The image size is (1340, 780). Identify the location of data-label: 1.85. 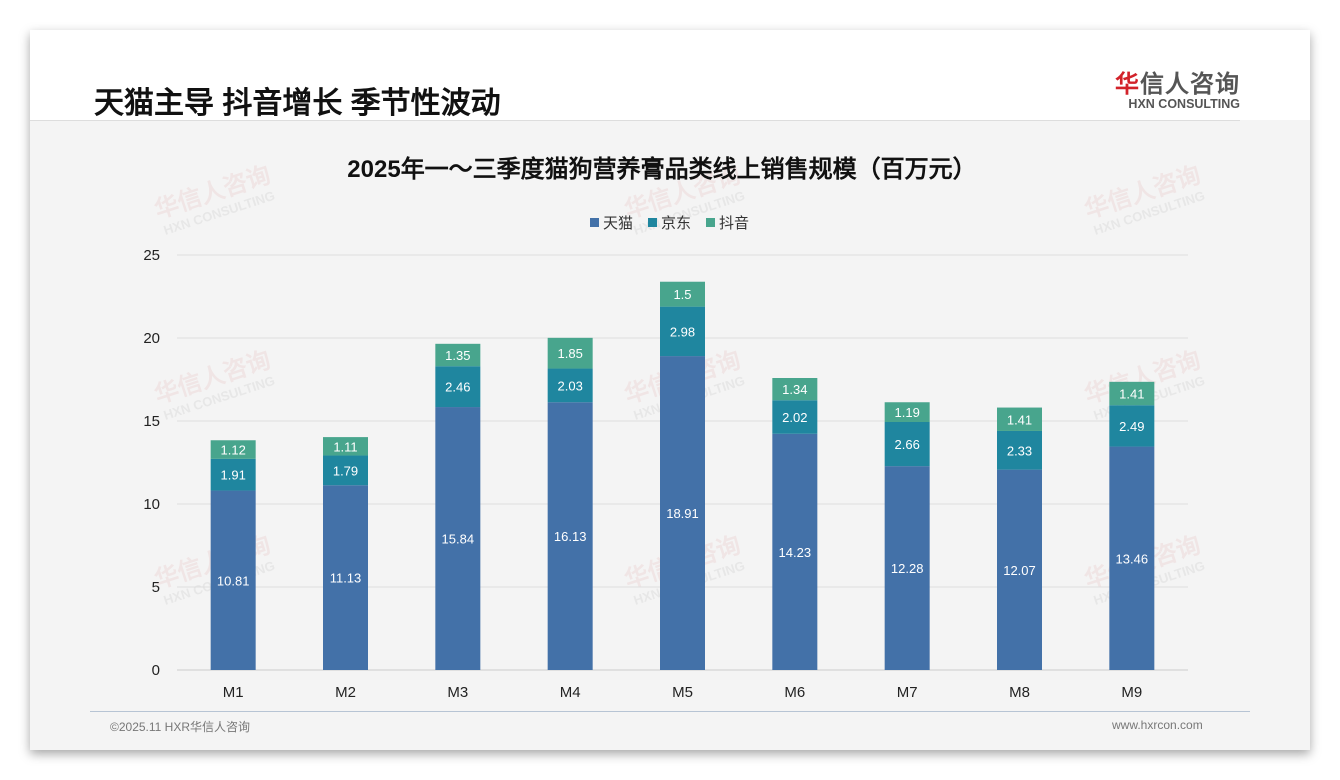
(570, 353).